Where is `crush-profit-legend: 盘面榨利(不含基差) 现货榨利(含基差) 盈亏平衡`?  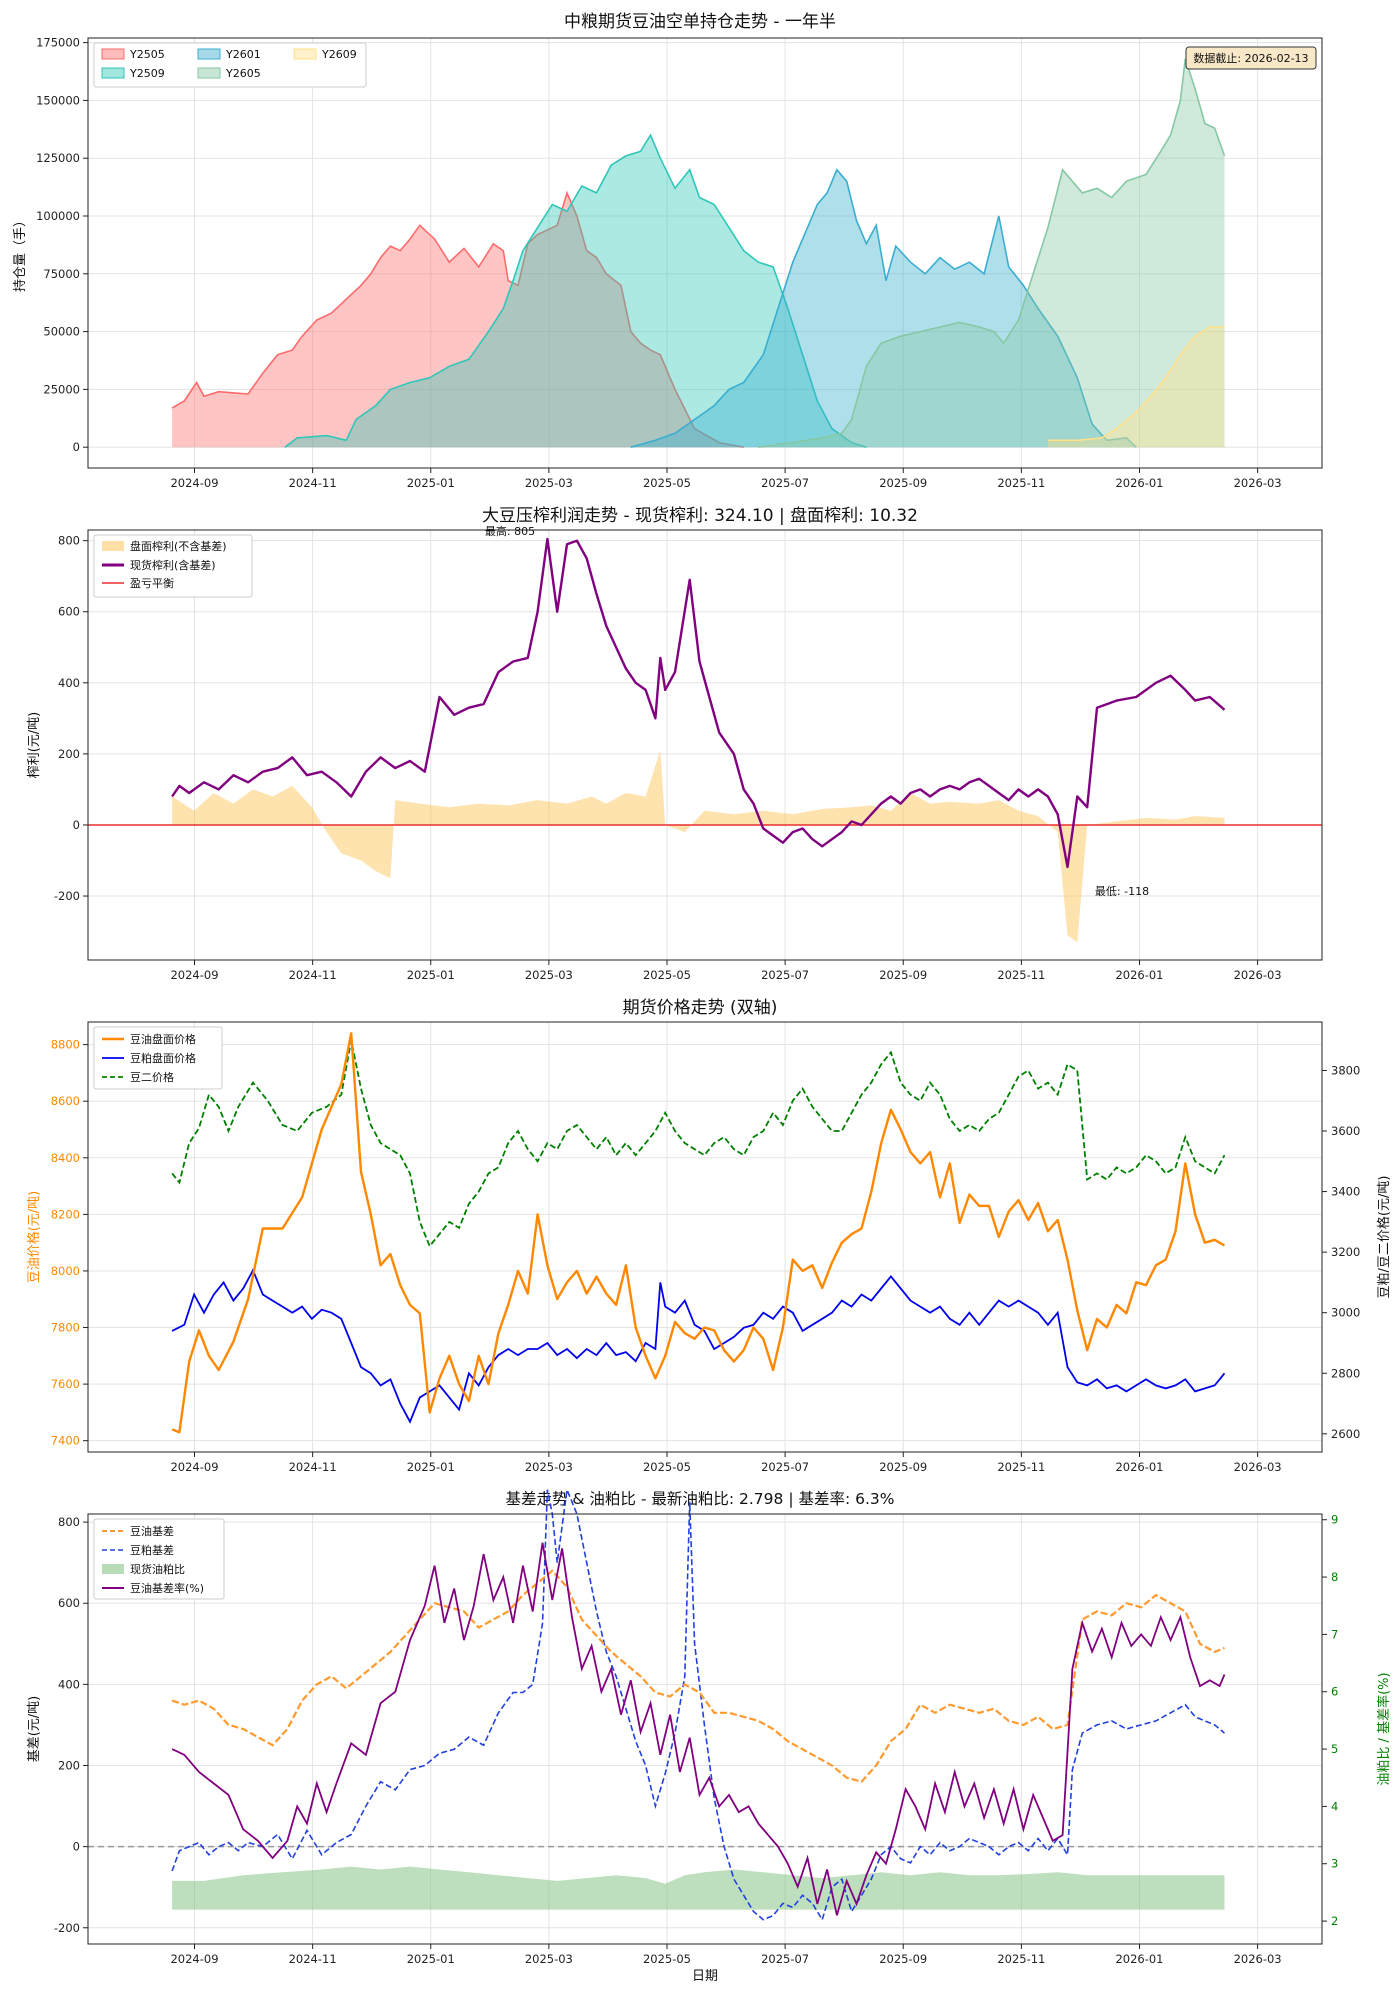
crush-profit-legend: 盘面榨利(不含基差) 现货榨利(含基差) 盈亏平衡 is located at coordinates (173, 566).